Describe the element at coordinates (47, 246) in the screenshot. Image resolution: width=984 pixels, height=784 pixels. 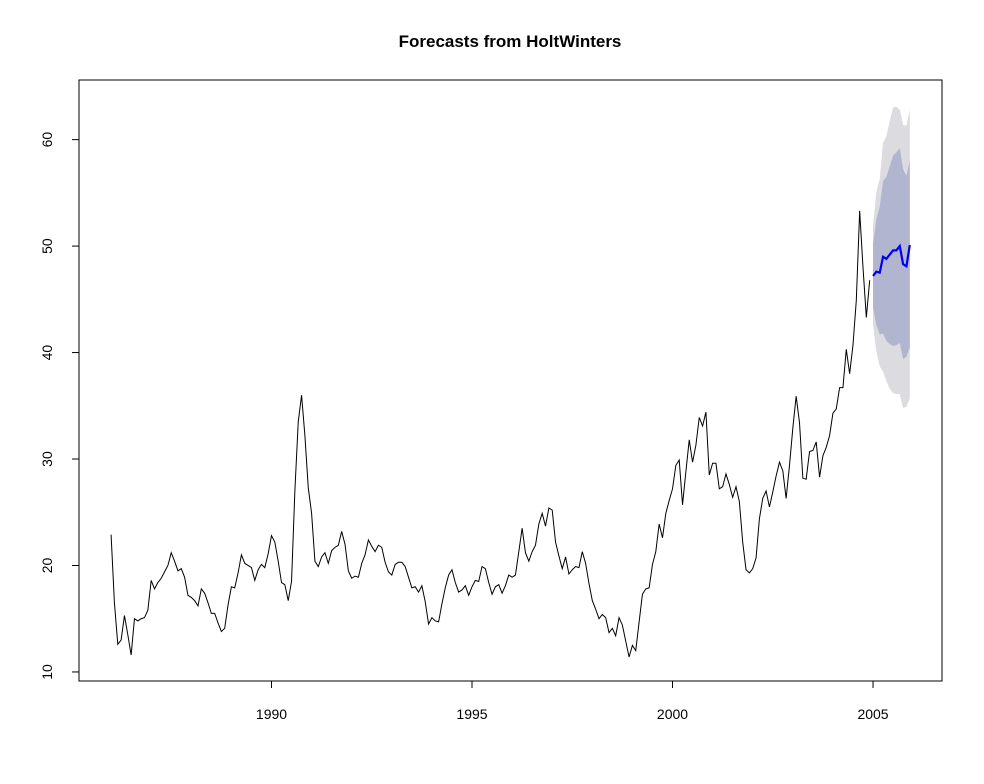
I see `y-tick-label: 50` at that location.